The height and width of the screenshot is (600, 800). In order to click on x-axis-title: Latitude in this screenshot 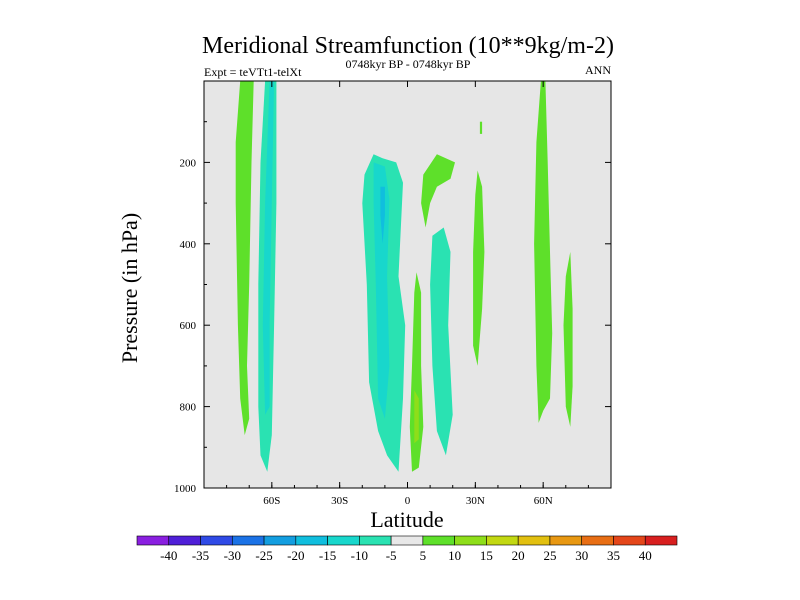, I will do `click(406, 519)`.